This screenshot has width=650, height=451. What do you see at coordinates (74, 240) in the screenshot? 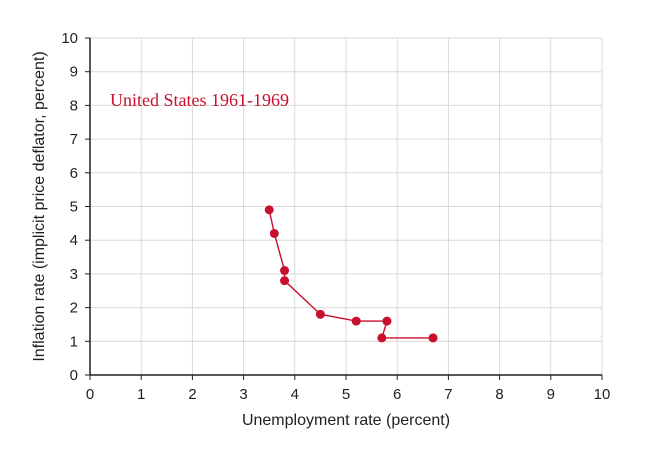
I see `y-tick-label: 4` at bounding box center [74, 240].